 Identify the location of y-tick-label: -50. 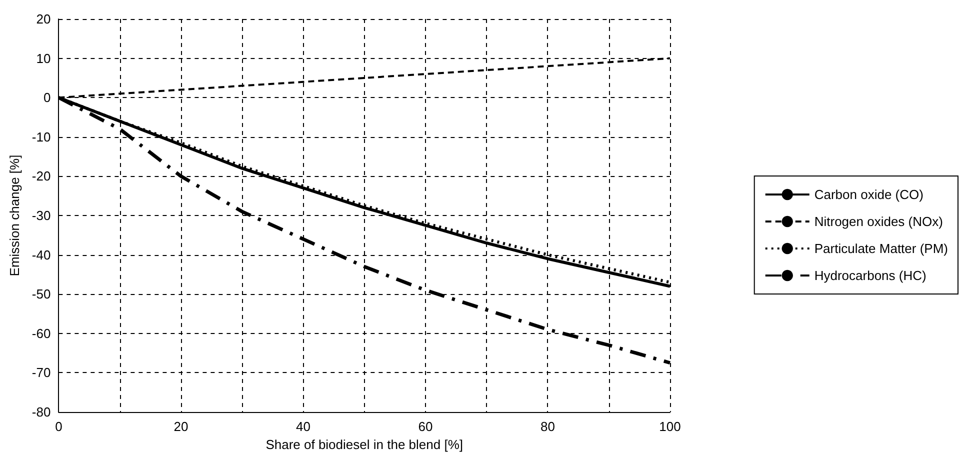
(41, 294).